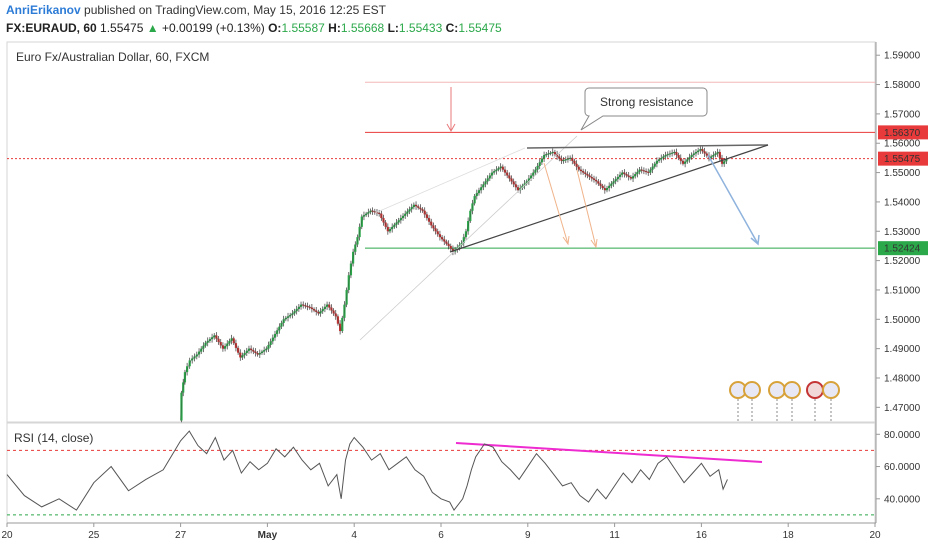 The height and width of the screenshot is (550, 932). I want to click on price-badge-label-0: 1.56370, so click(902, 133).